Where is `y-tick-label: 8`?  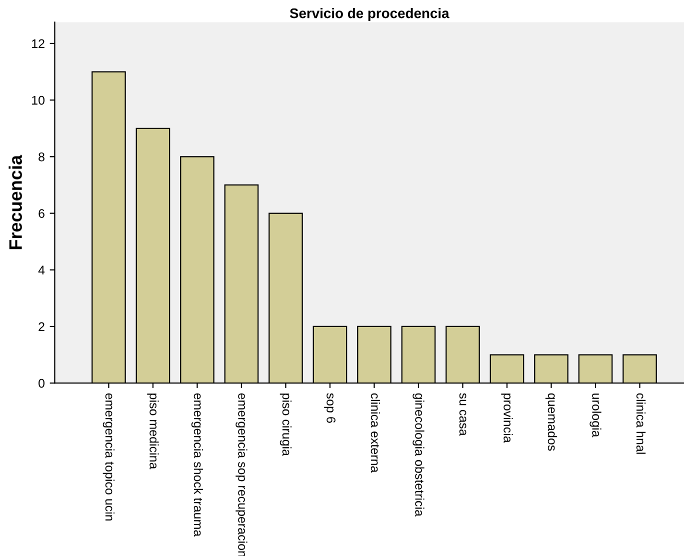
y-tick-label: 8 is located at coordinates (41, 157).